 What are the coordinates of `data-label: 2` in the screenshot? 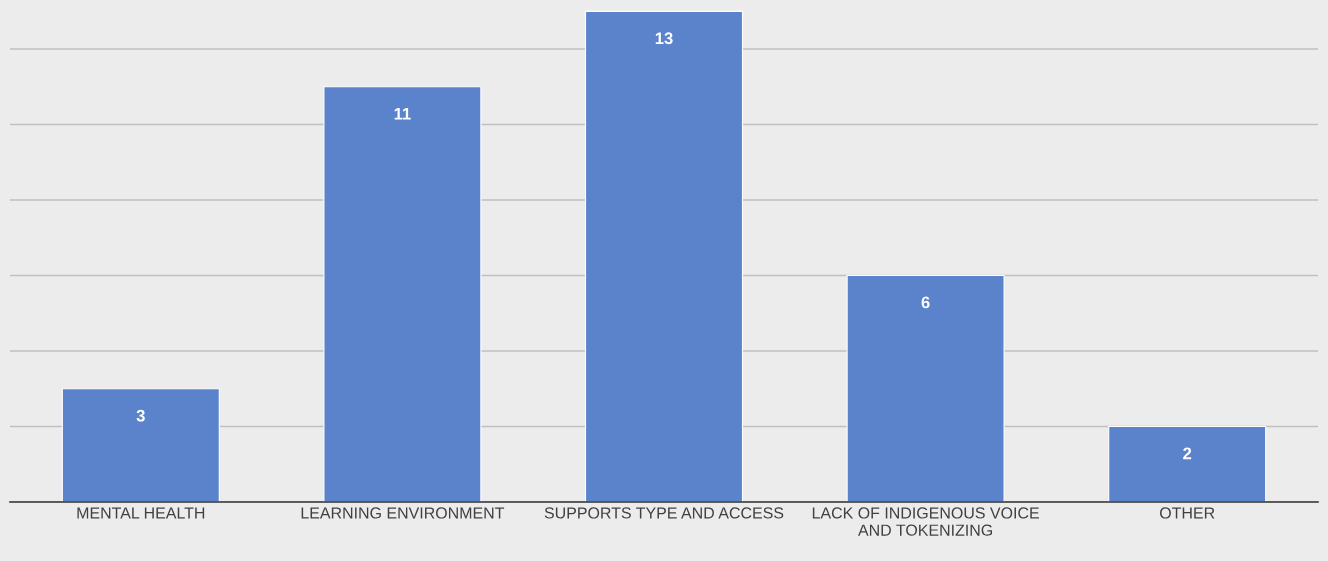 It's located at (1187, 453).